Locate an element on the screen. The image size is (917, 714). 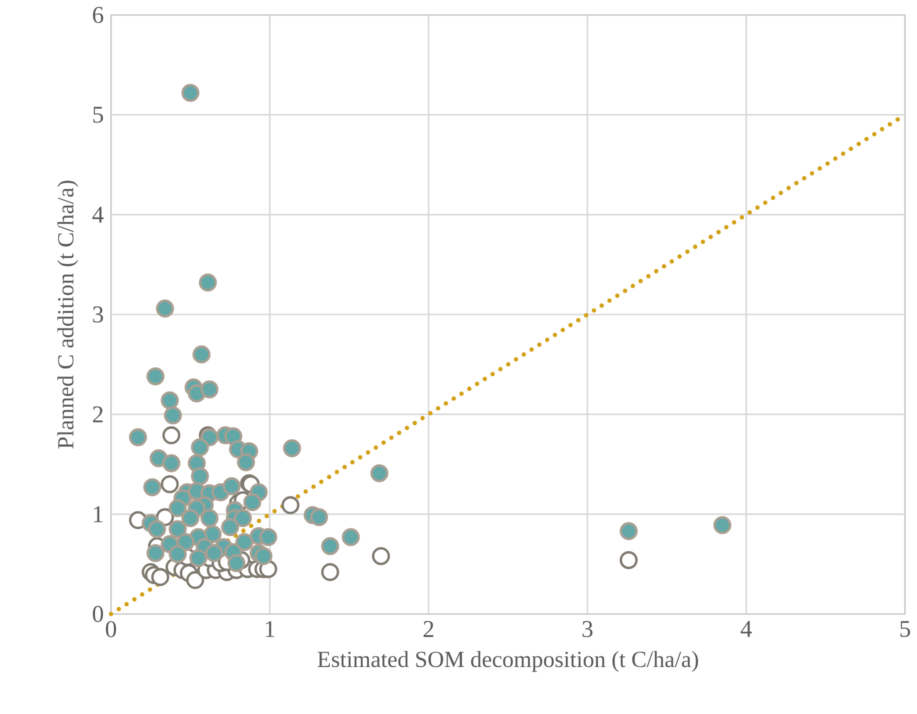
x-tick-label: 2 is located at coordinates (429, 629).